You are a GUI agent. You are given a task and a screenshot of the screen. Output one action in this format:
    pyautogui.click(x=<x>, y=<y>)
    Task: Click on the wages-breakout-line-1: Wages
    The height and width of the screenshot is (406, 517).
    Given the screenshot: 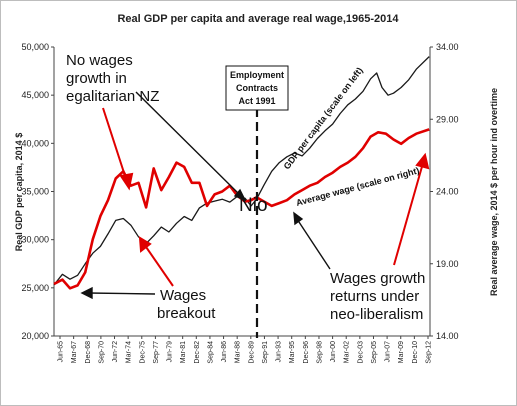 What is the action you would take?
    pyautogui.click(x=183, y=295)
    